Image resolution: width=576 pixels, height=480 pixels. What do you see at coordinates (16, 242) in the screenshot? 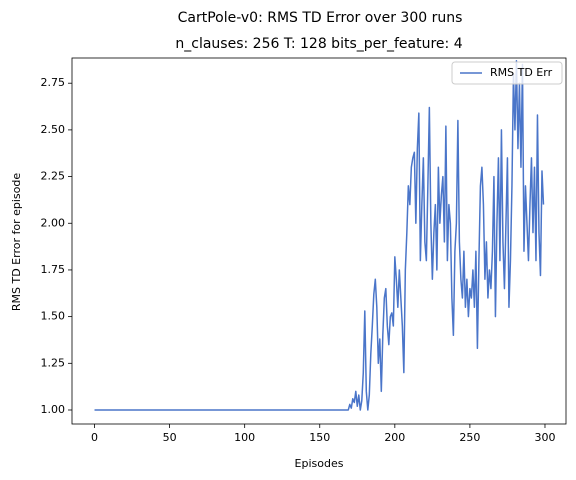
I see `y-axis-label: RMS TD Error for episode` at bounding box center [16, 242].